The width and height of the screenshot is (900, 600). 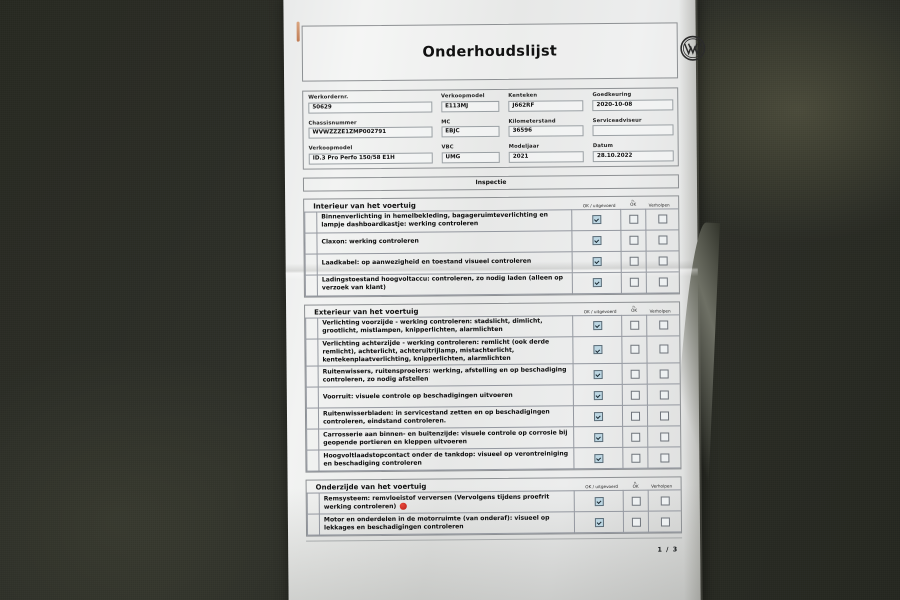 What do you see at coordinates (370, 132) in the screenshot?
I see `field-value: WVWZZZE1ZMP002791` at bounding box center [370, 132].